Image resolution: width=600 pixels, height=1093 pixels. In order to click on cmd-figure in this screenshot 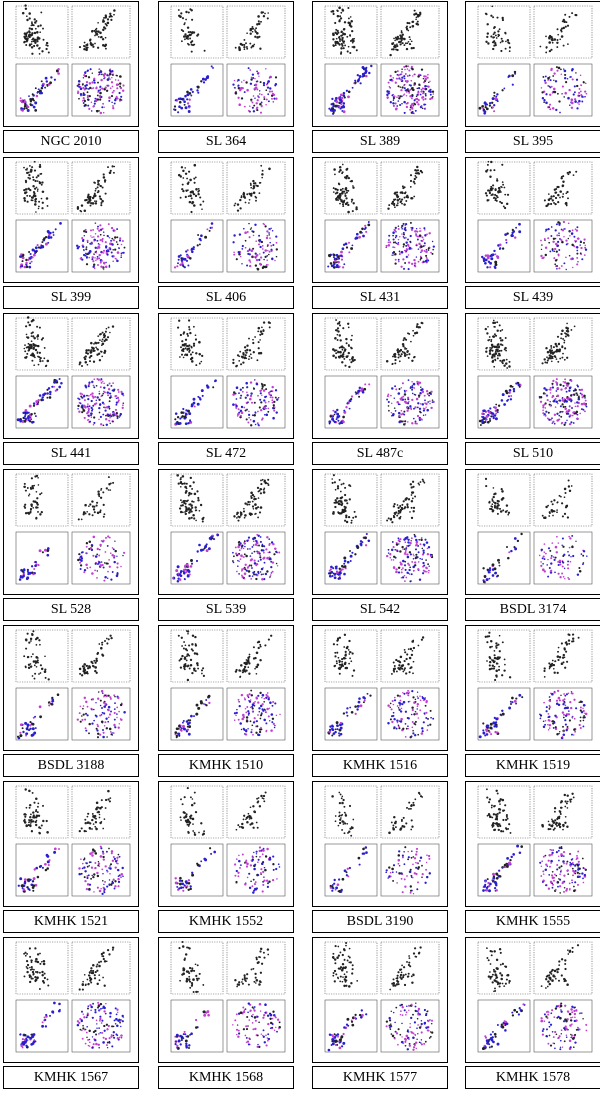, I will do `click(226, 376)`.